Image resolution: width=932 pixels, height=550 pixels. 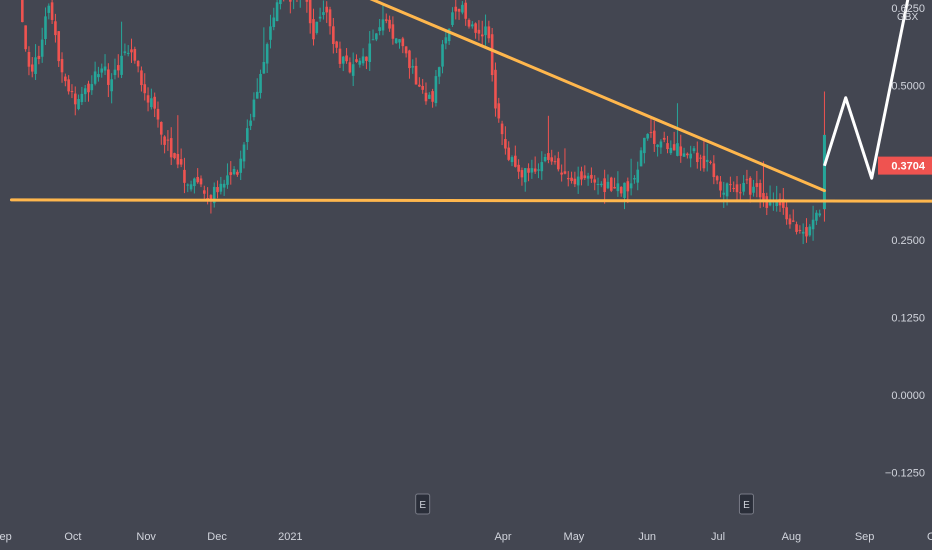 What do you see at coordinates (908, 241) in the screenshot?
I see `y-tick-label: 0.2500` at bounding box center [908, 241].